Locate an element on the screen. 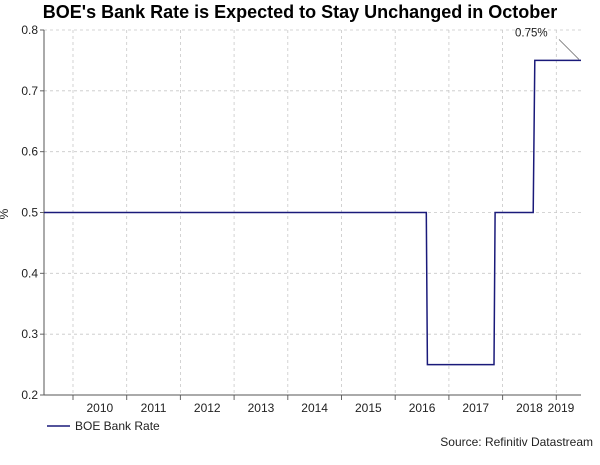 Image resolution: width=600 pixels, height=465 pixels. x-tick-label: 2011 is located at coordinates (154, 408).